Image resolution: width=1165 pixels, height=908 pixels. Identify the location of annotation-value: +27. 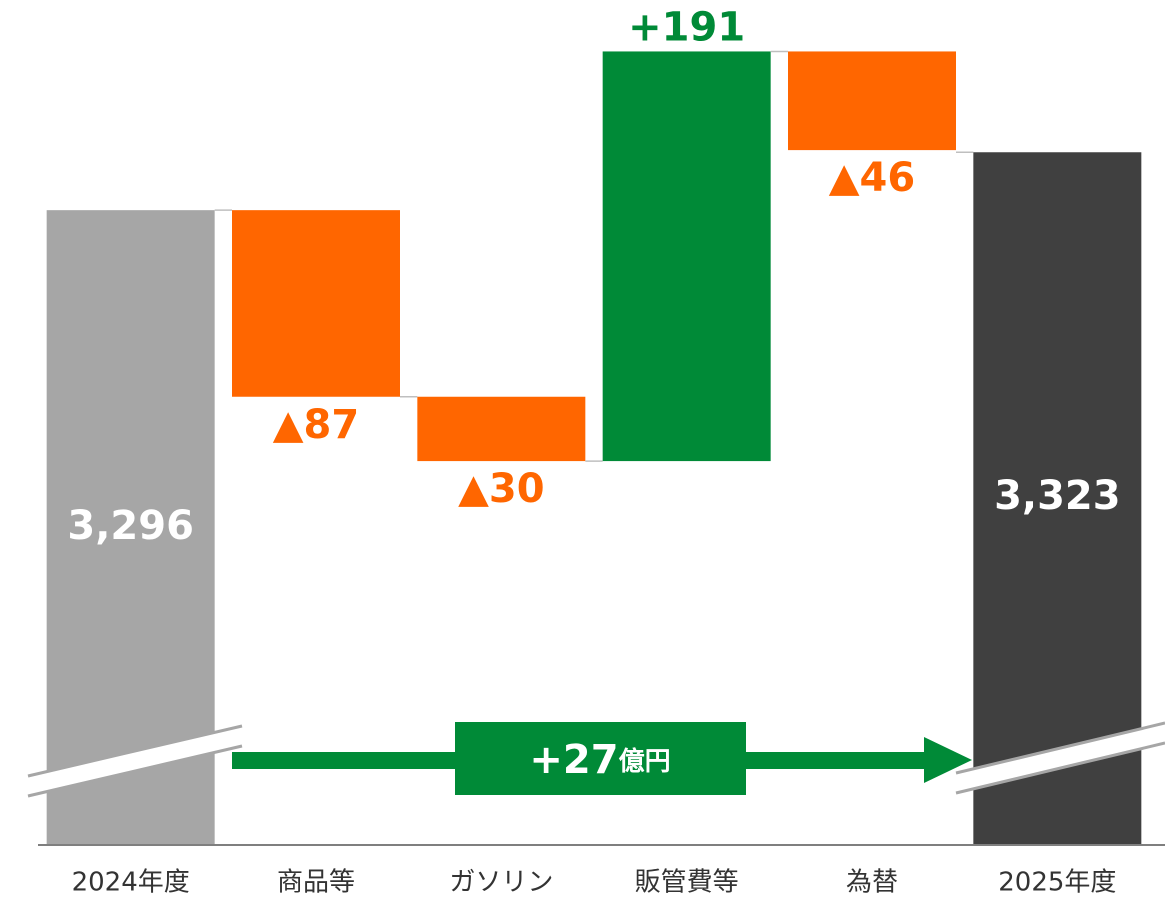
(573, 760).